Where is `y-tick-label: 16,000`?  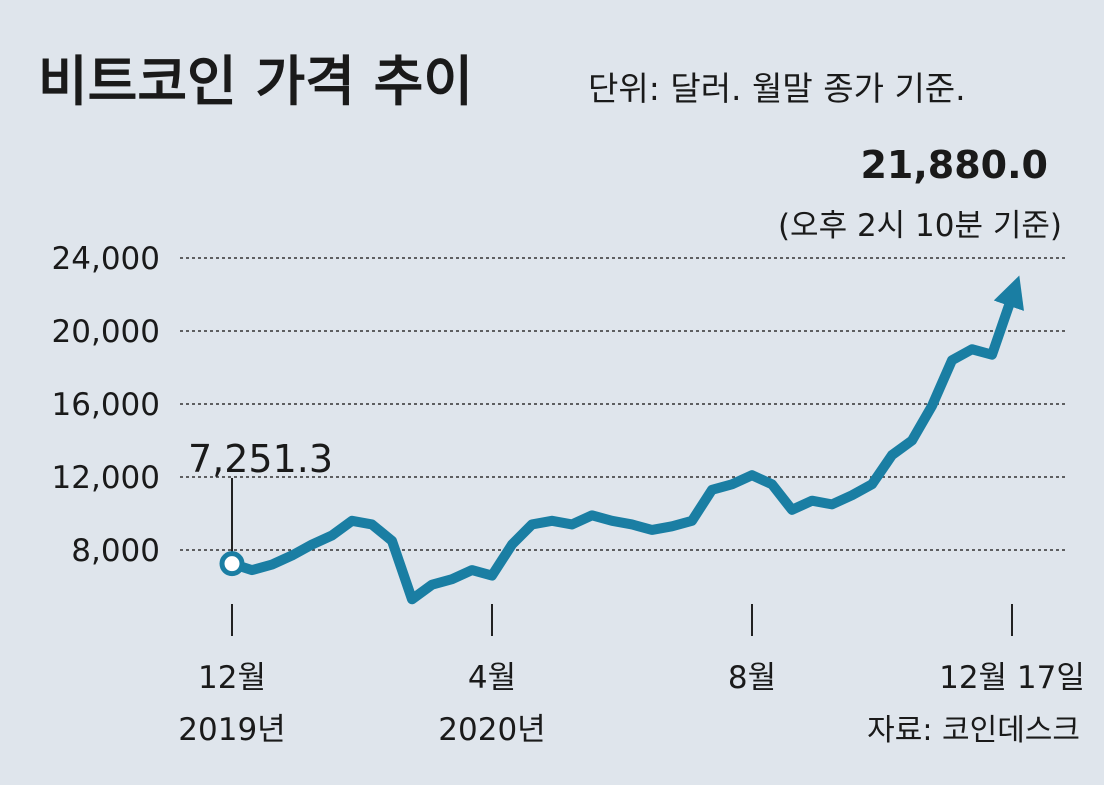
y-tick-label: 16,000 is located at coordinates (106, 405).